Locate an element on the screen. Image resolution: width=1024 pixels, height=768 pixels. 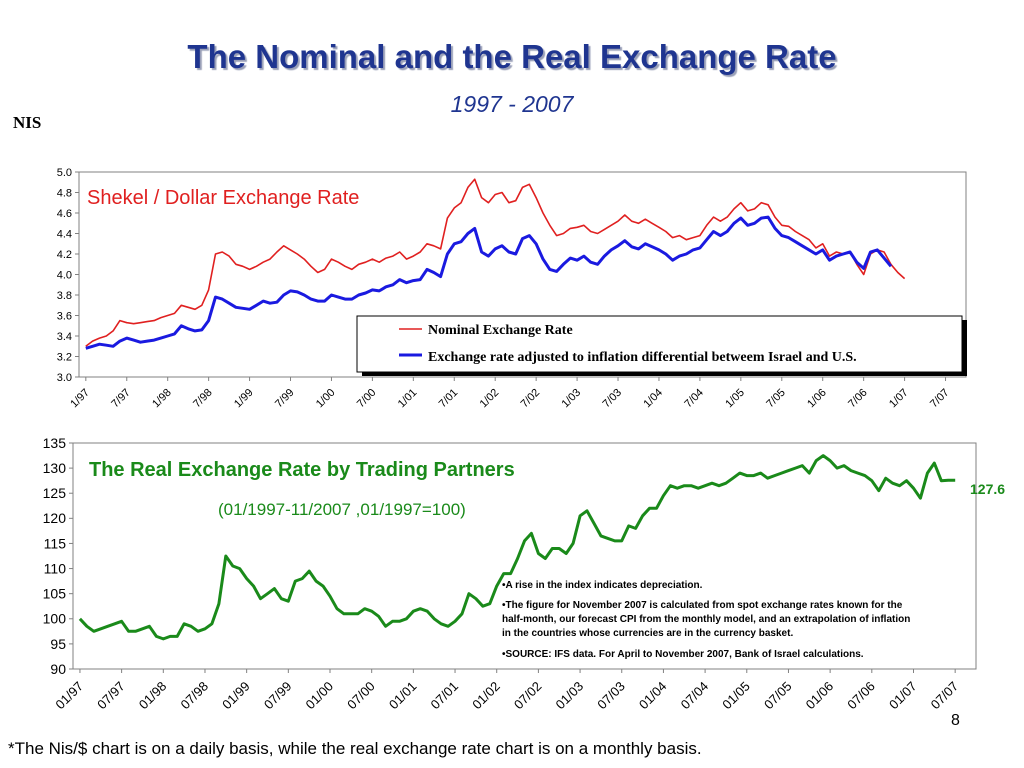
x-tick-label: 1/99 is located at coordinates (244, 399).